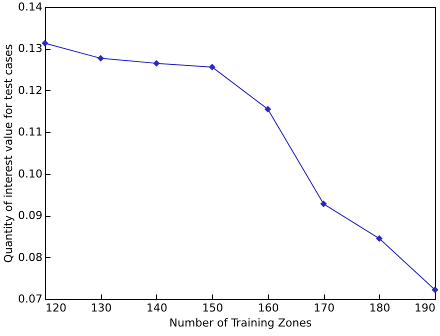 This screenshot has height=336, width=440. I want to click on y-tick-label: 0.13, so click(30, 49).